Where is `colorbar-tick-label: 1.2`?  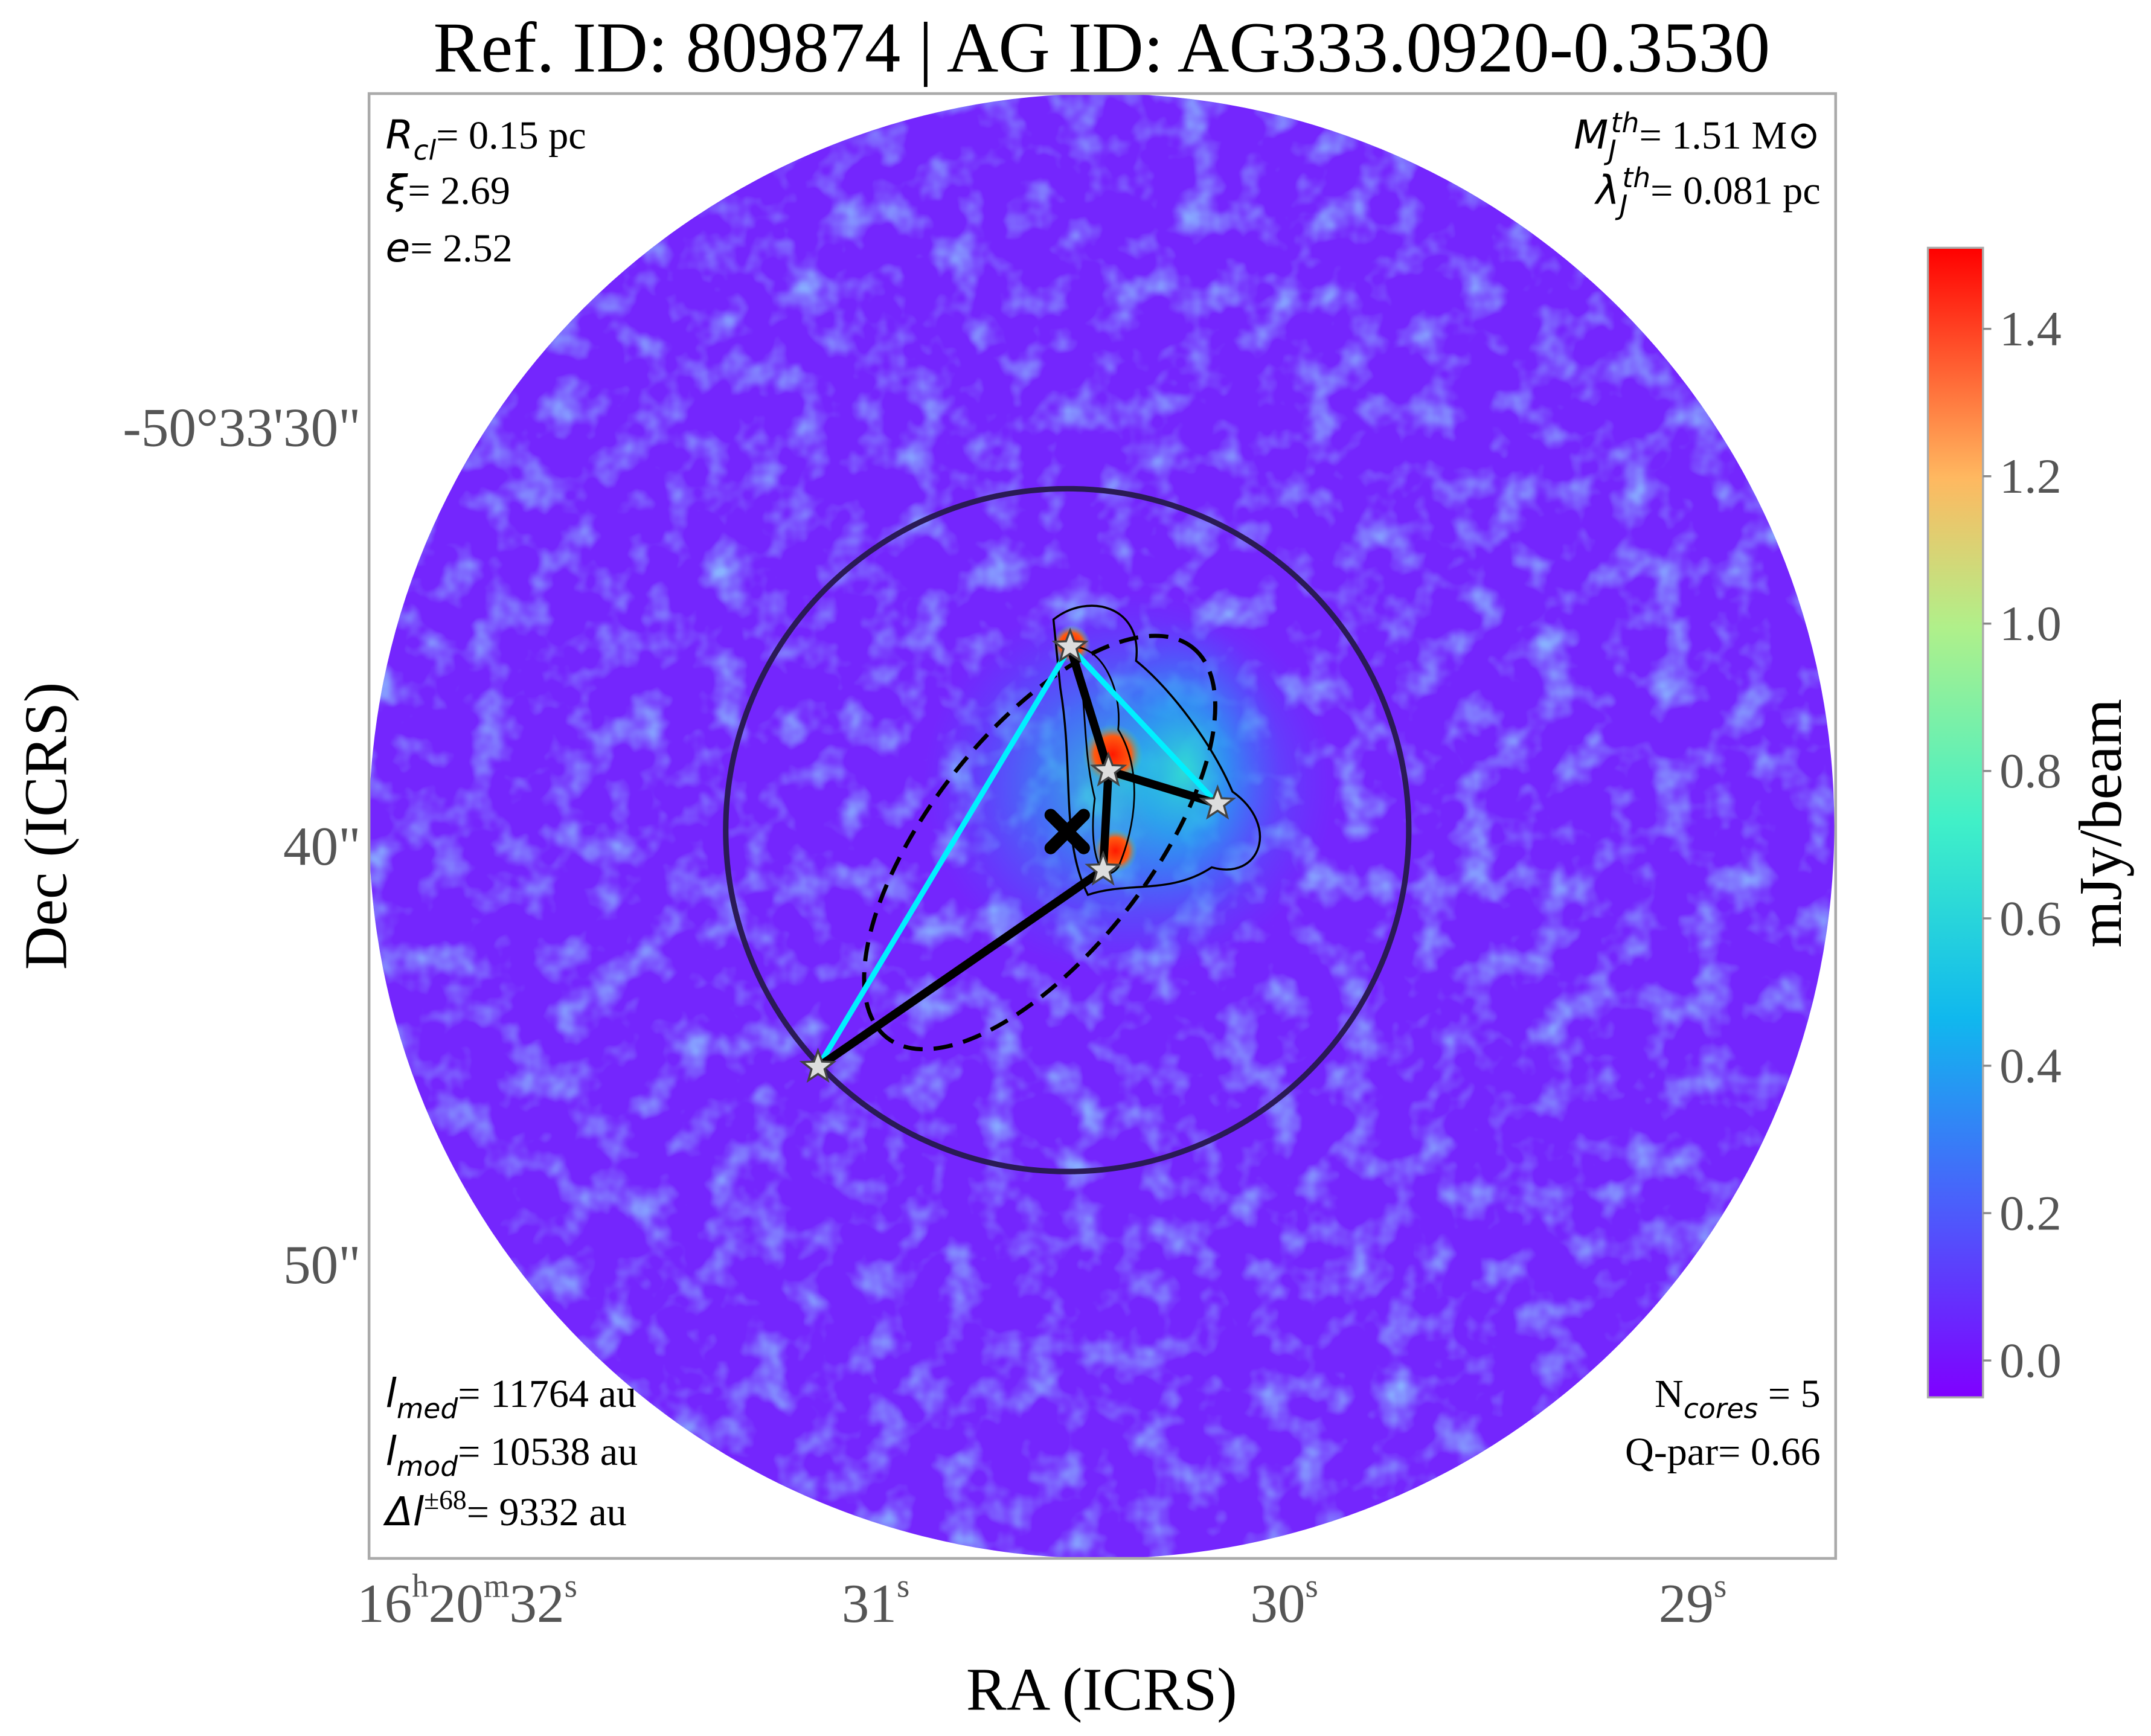
colorbar-tick-label: 1.2 is located at coordinates (2031, 476).